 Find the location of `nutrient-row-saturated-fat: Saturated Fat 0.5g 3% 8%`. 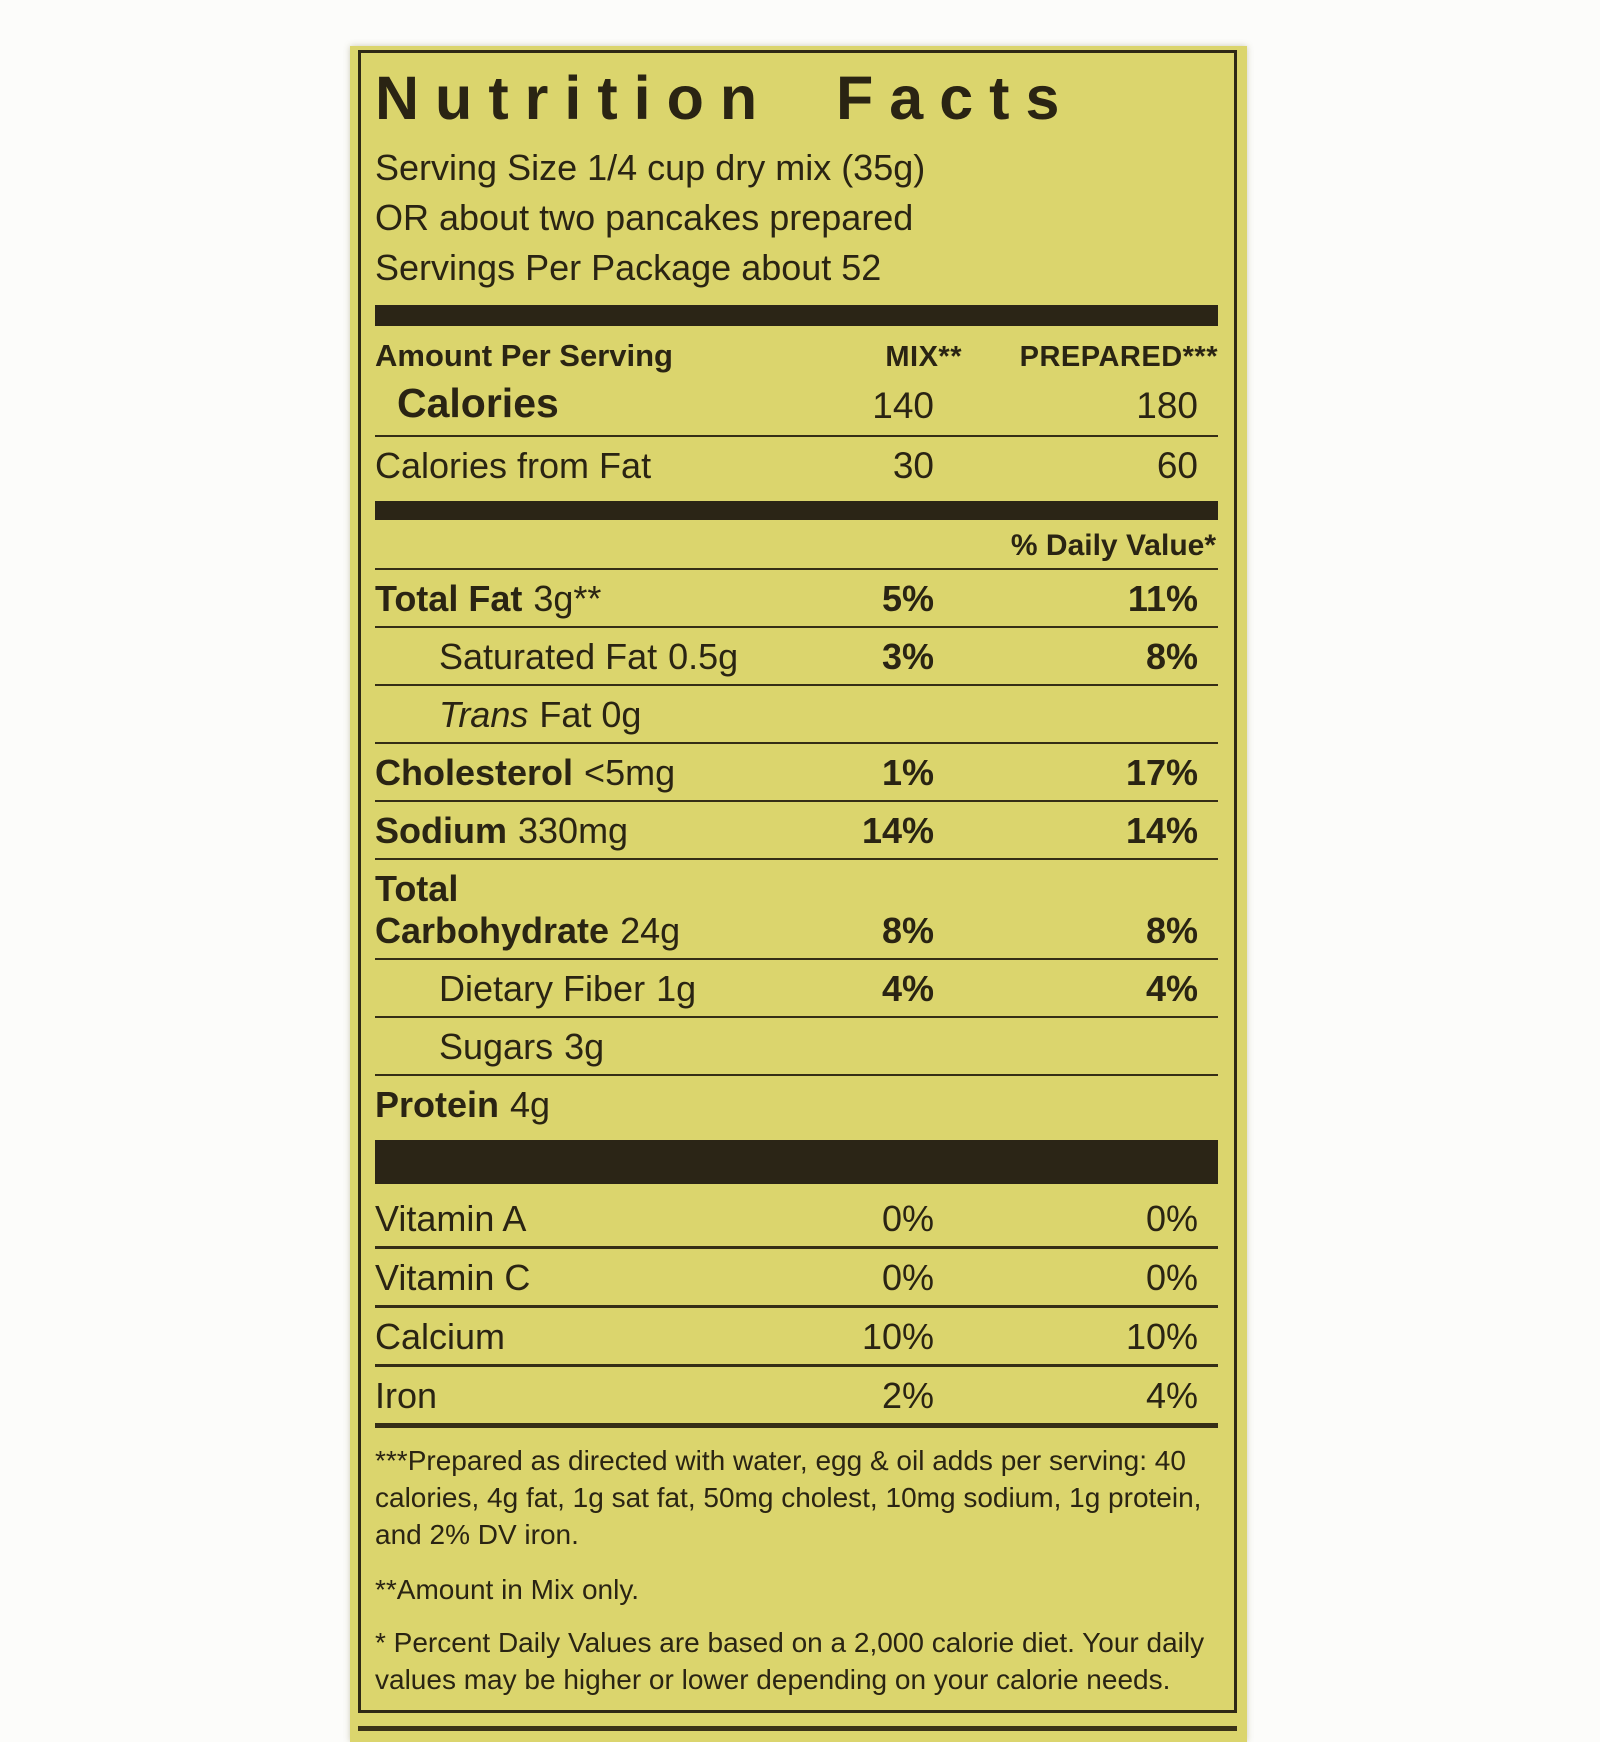

nutrient-row-saturated-fat: Saturated Fat 0.5g 3% 8% is located at coordinates (796, 656).